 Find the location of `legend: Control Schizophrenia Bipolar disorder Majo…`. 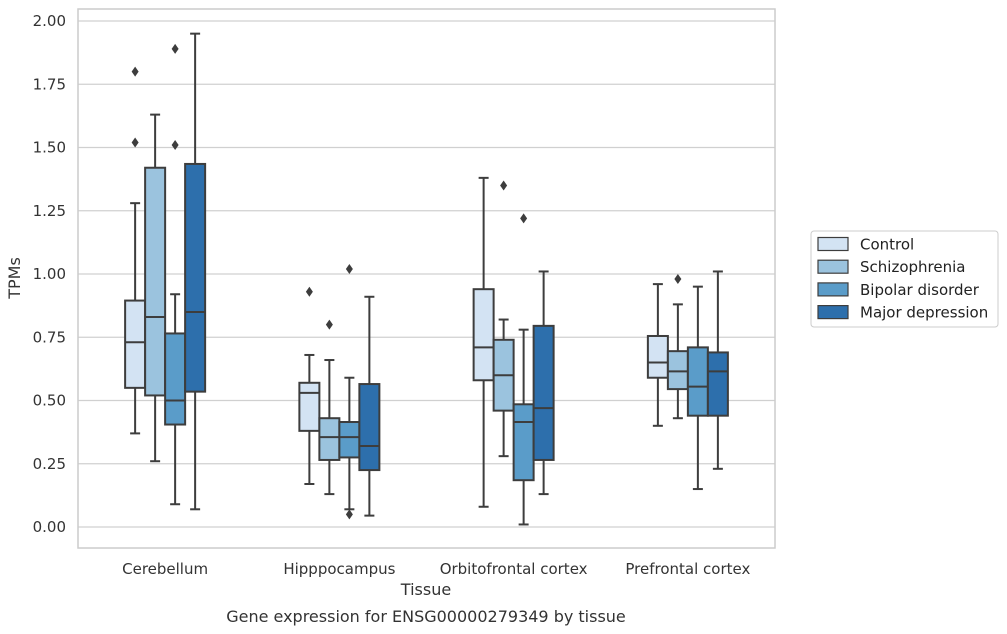

legend: Control Schizophrenia Bipolar disorder Majo… is located at coordinates (904, 279).